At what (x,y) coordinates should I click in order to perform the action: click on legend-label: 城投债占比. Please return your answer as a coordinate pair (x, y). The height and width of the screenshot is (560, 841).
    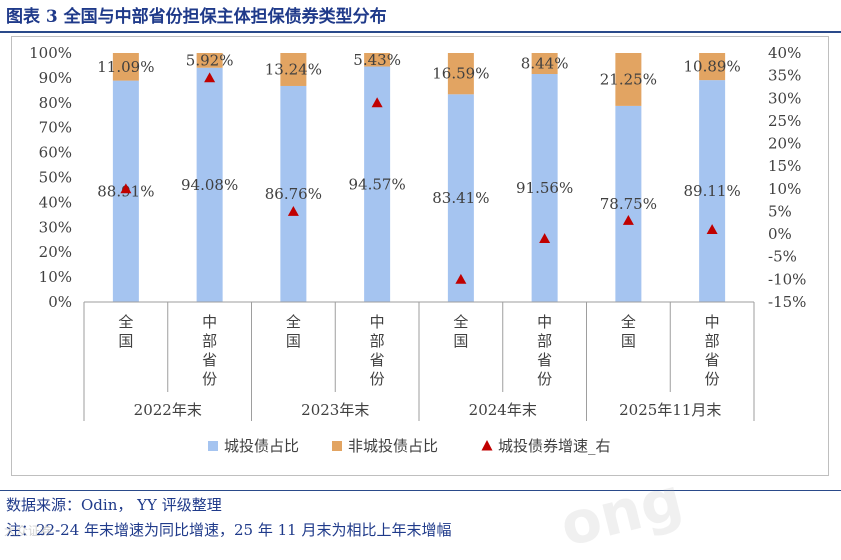
    Looking at the image, I should click on (261, 446).